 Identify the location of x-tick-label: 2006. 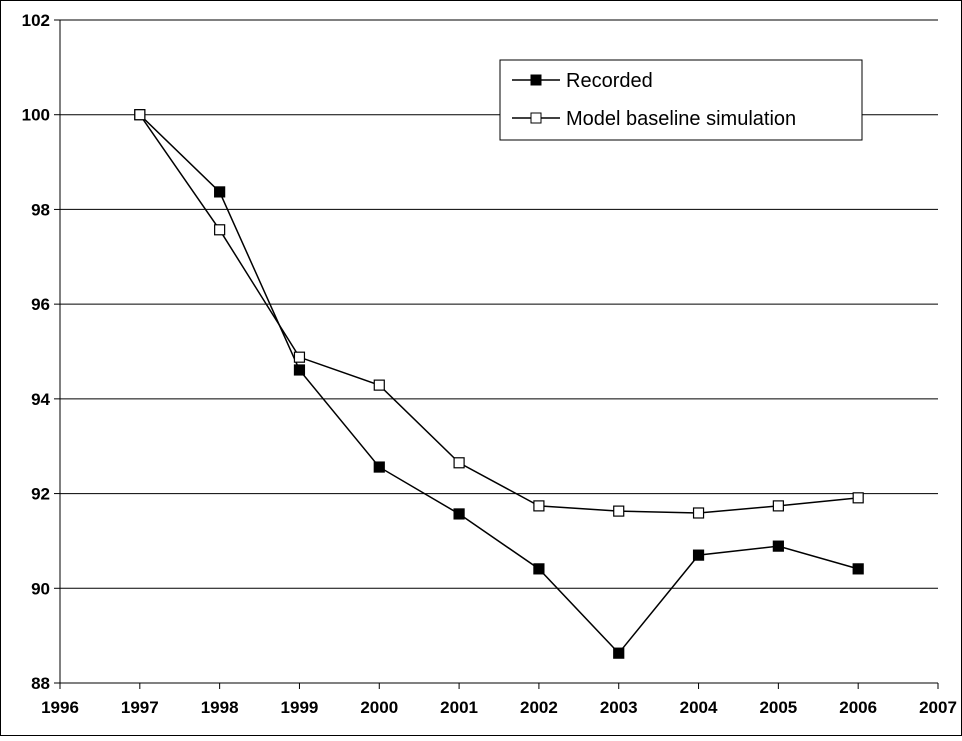
(858, 707).